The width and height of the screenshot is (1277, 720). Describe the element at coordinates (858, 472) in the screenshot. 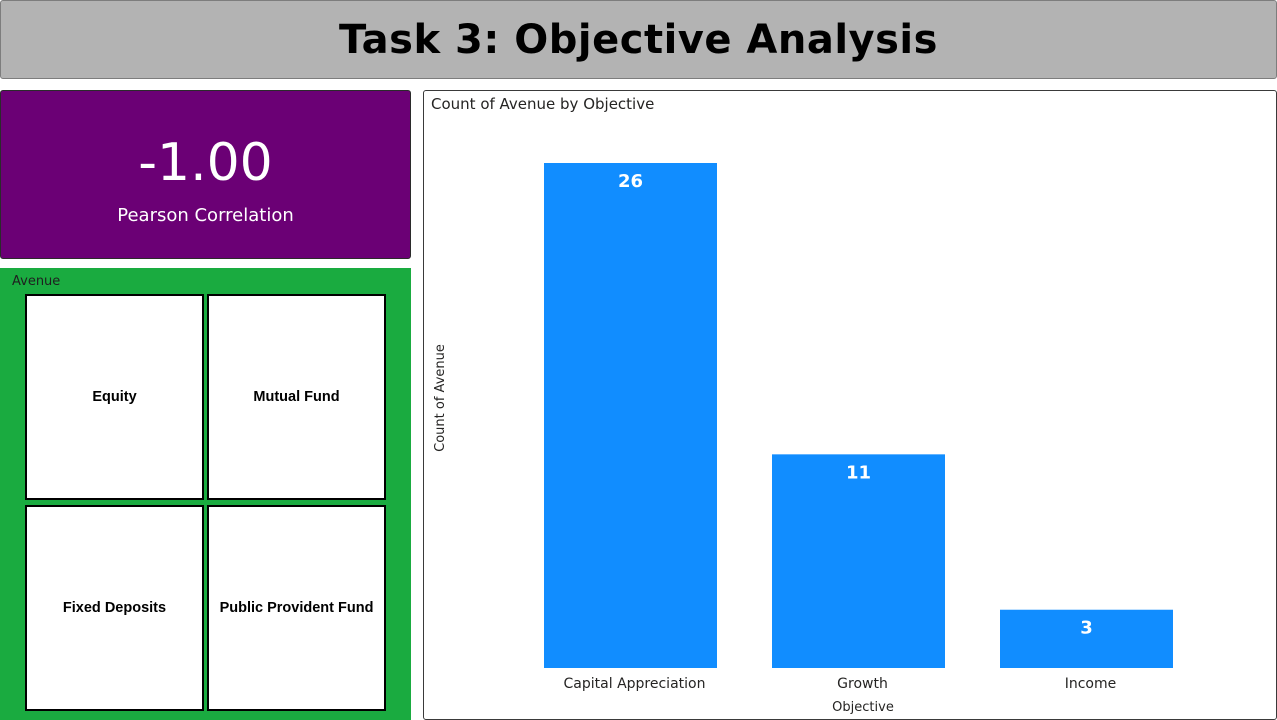

I see `data-label-growth: 11` at that location.